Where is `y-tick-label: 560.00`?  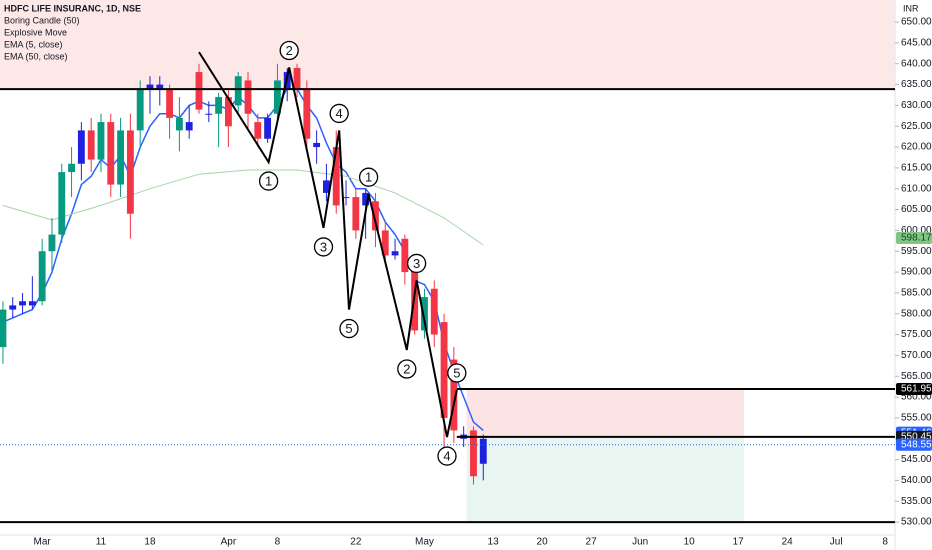 y-tick-label: 560.00 is located at coordinates (916, 397).